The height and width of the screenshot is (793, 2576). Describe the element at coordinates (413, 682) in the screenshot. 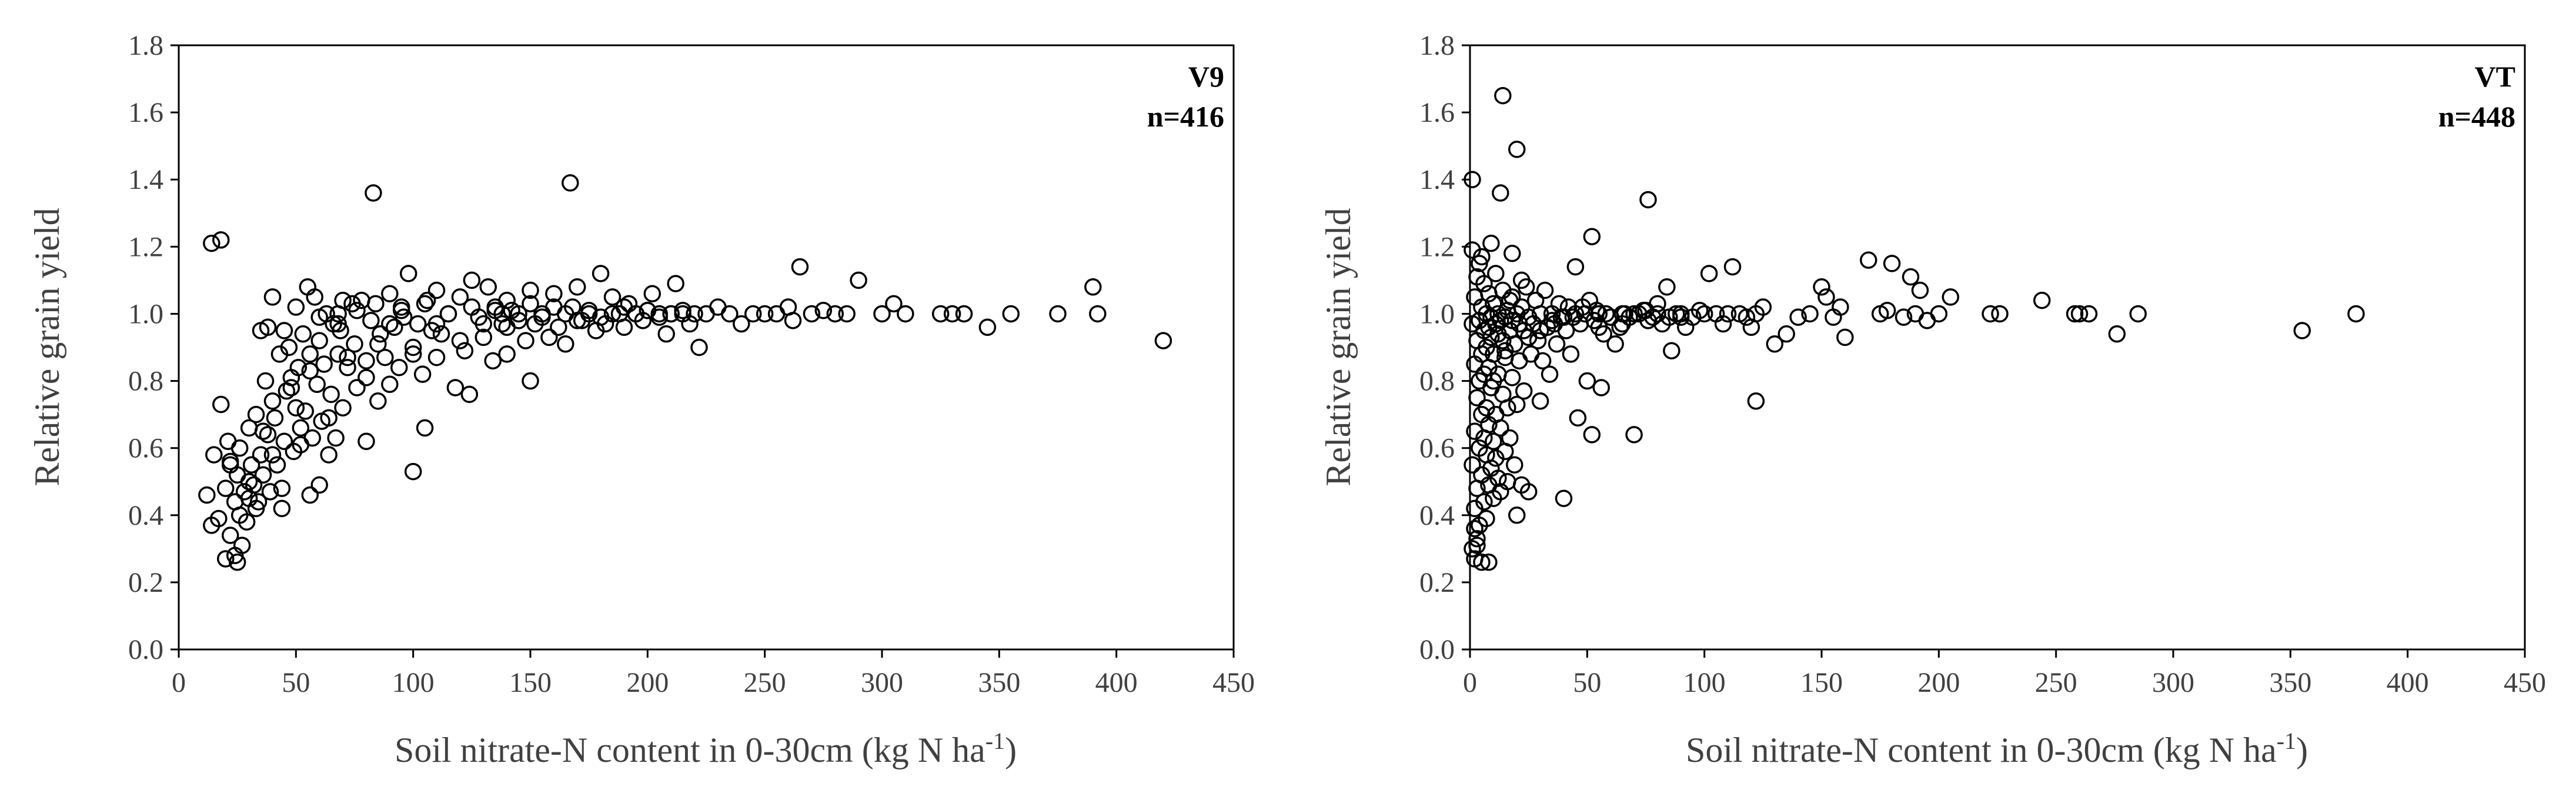

I see `x-tick-label: 100` at that location.